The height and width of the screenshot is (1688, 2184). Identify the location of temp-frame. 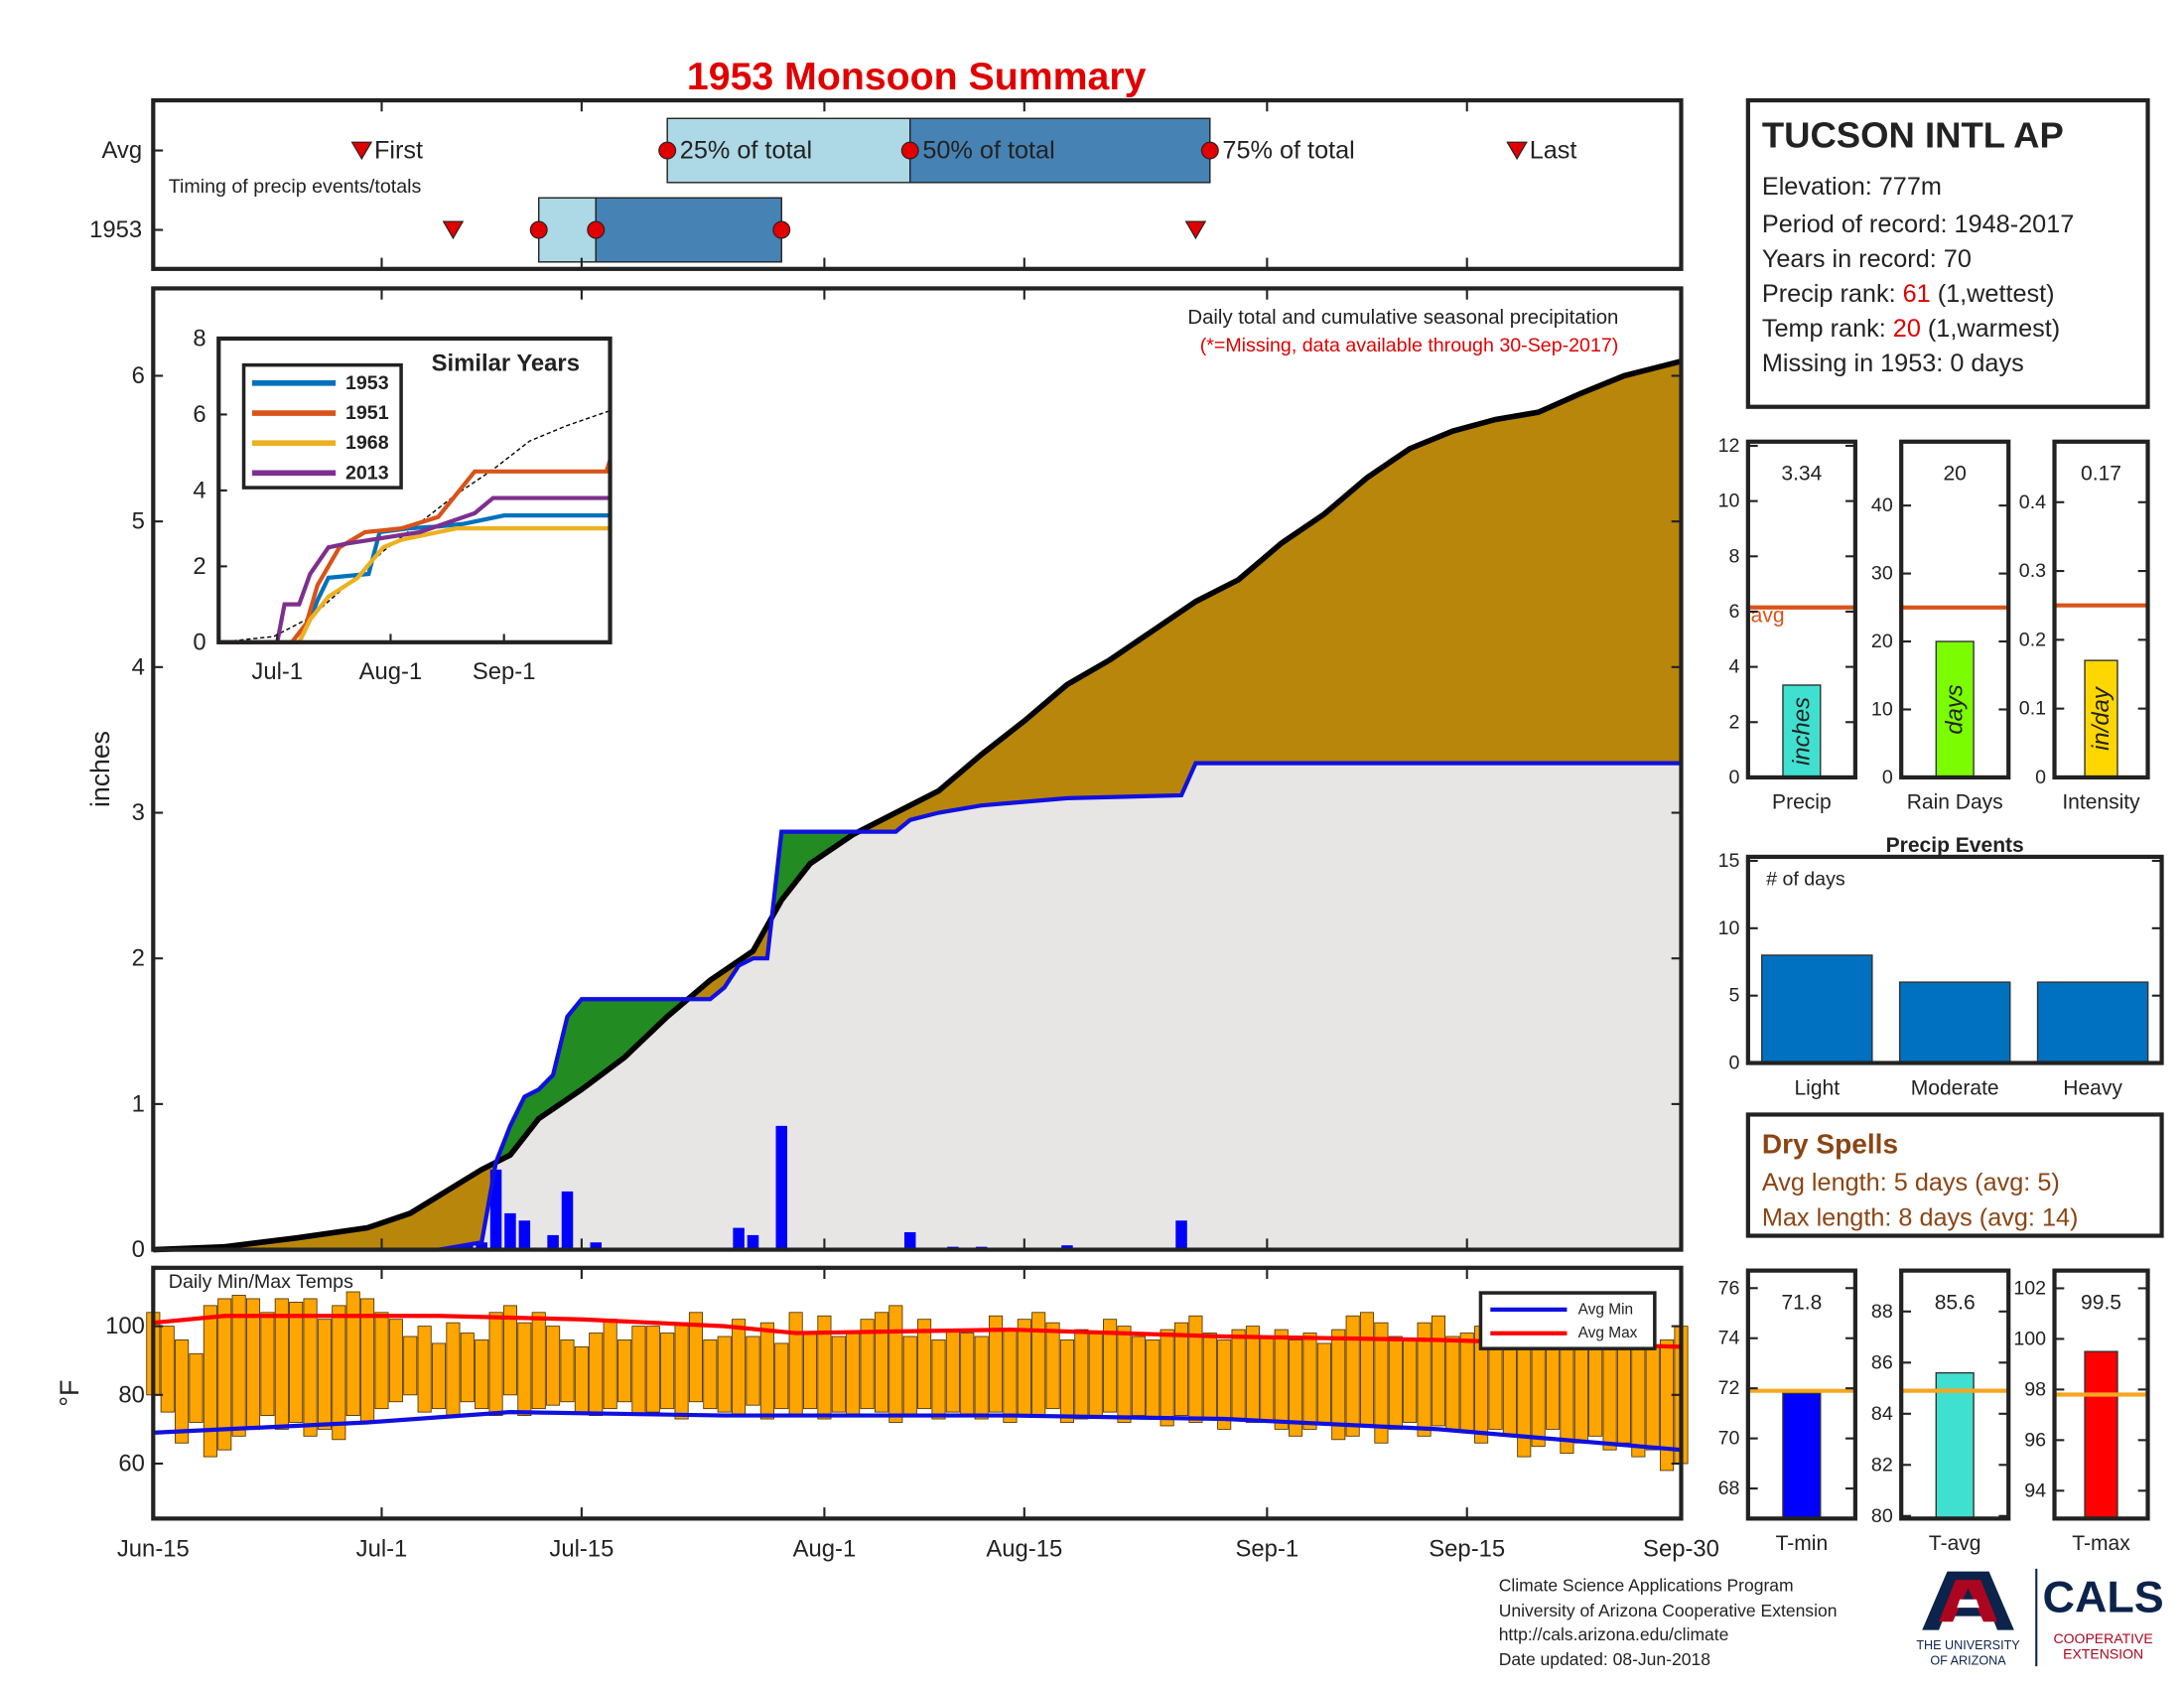
(917, 1393).